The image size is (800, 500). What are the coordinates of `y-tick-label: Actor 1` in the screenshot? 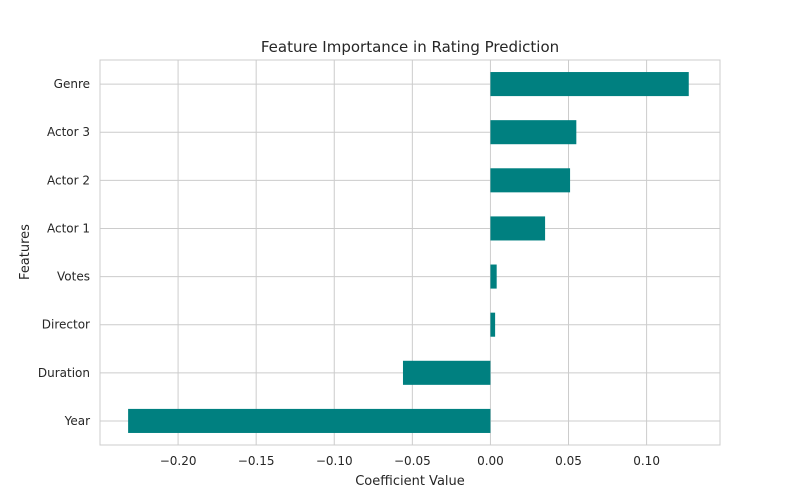 It's located at (68, 228).